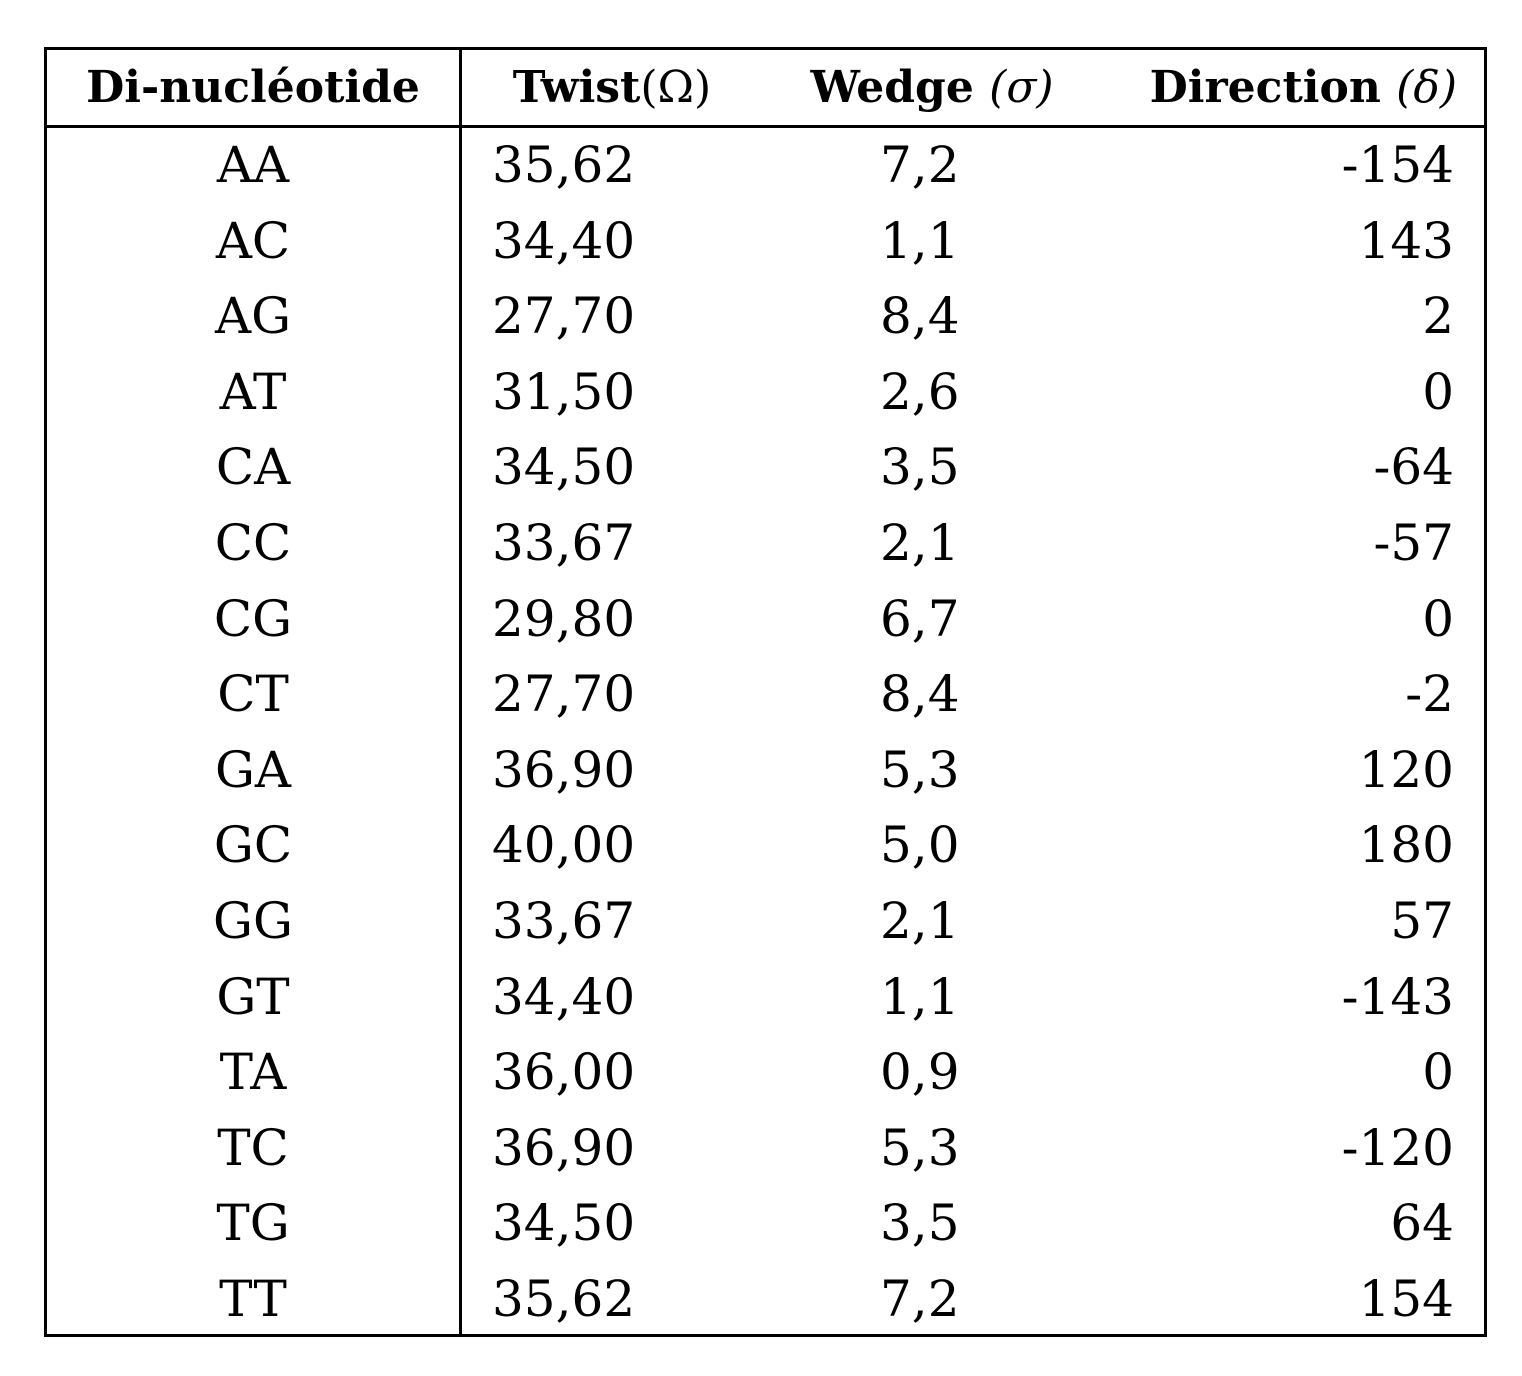 Image resolution: width=1522 pixels, height=1376 pixels. What do you see at coordinates (765, 242) in the screenshot?
I see `table-row: AC 34,40 1,1 143` at bounding box center [765, 242].